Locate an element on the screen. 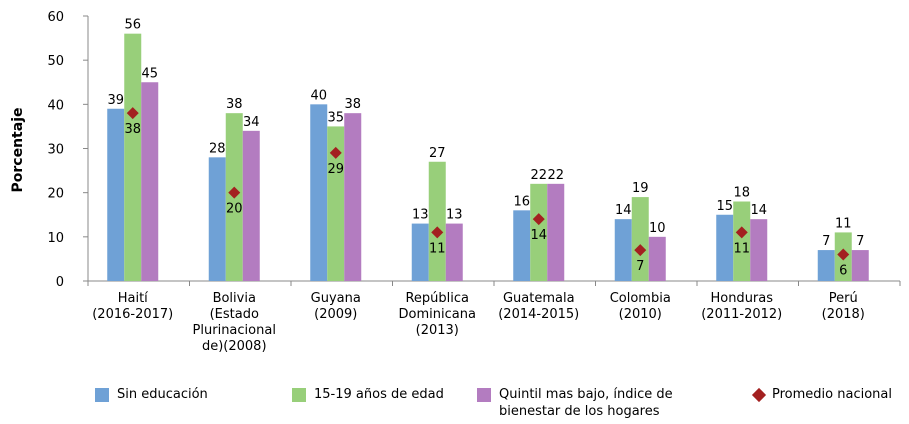 The width and height of the screenshot is (909, 424). data-label: 22 is located at coordinates (555, 175).